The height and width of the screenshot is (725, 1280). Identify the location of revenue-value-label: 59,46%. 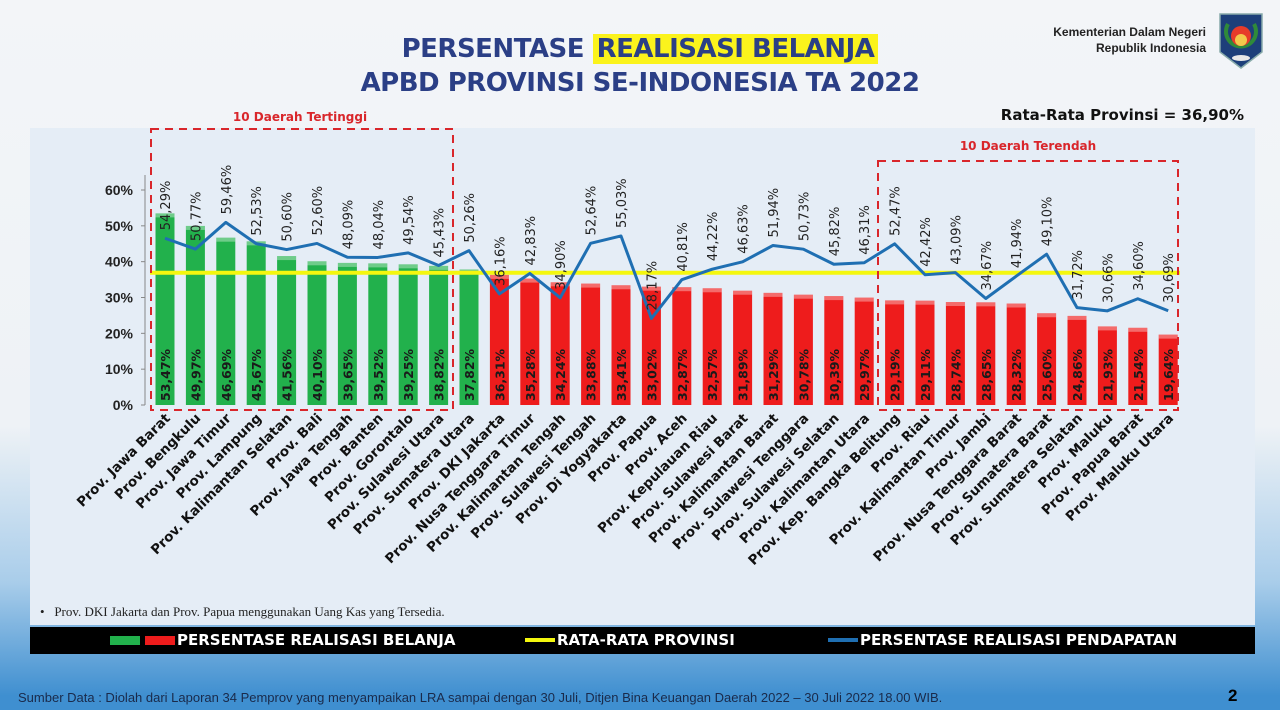
(227, 190).